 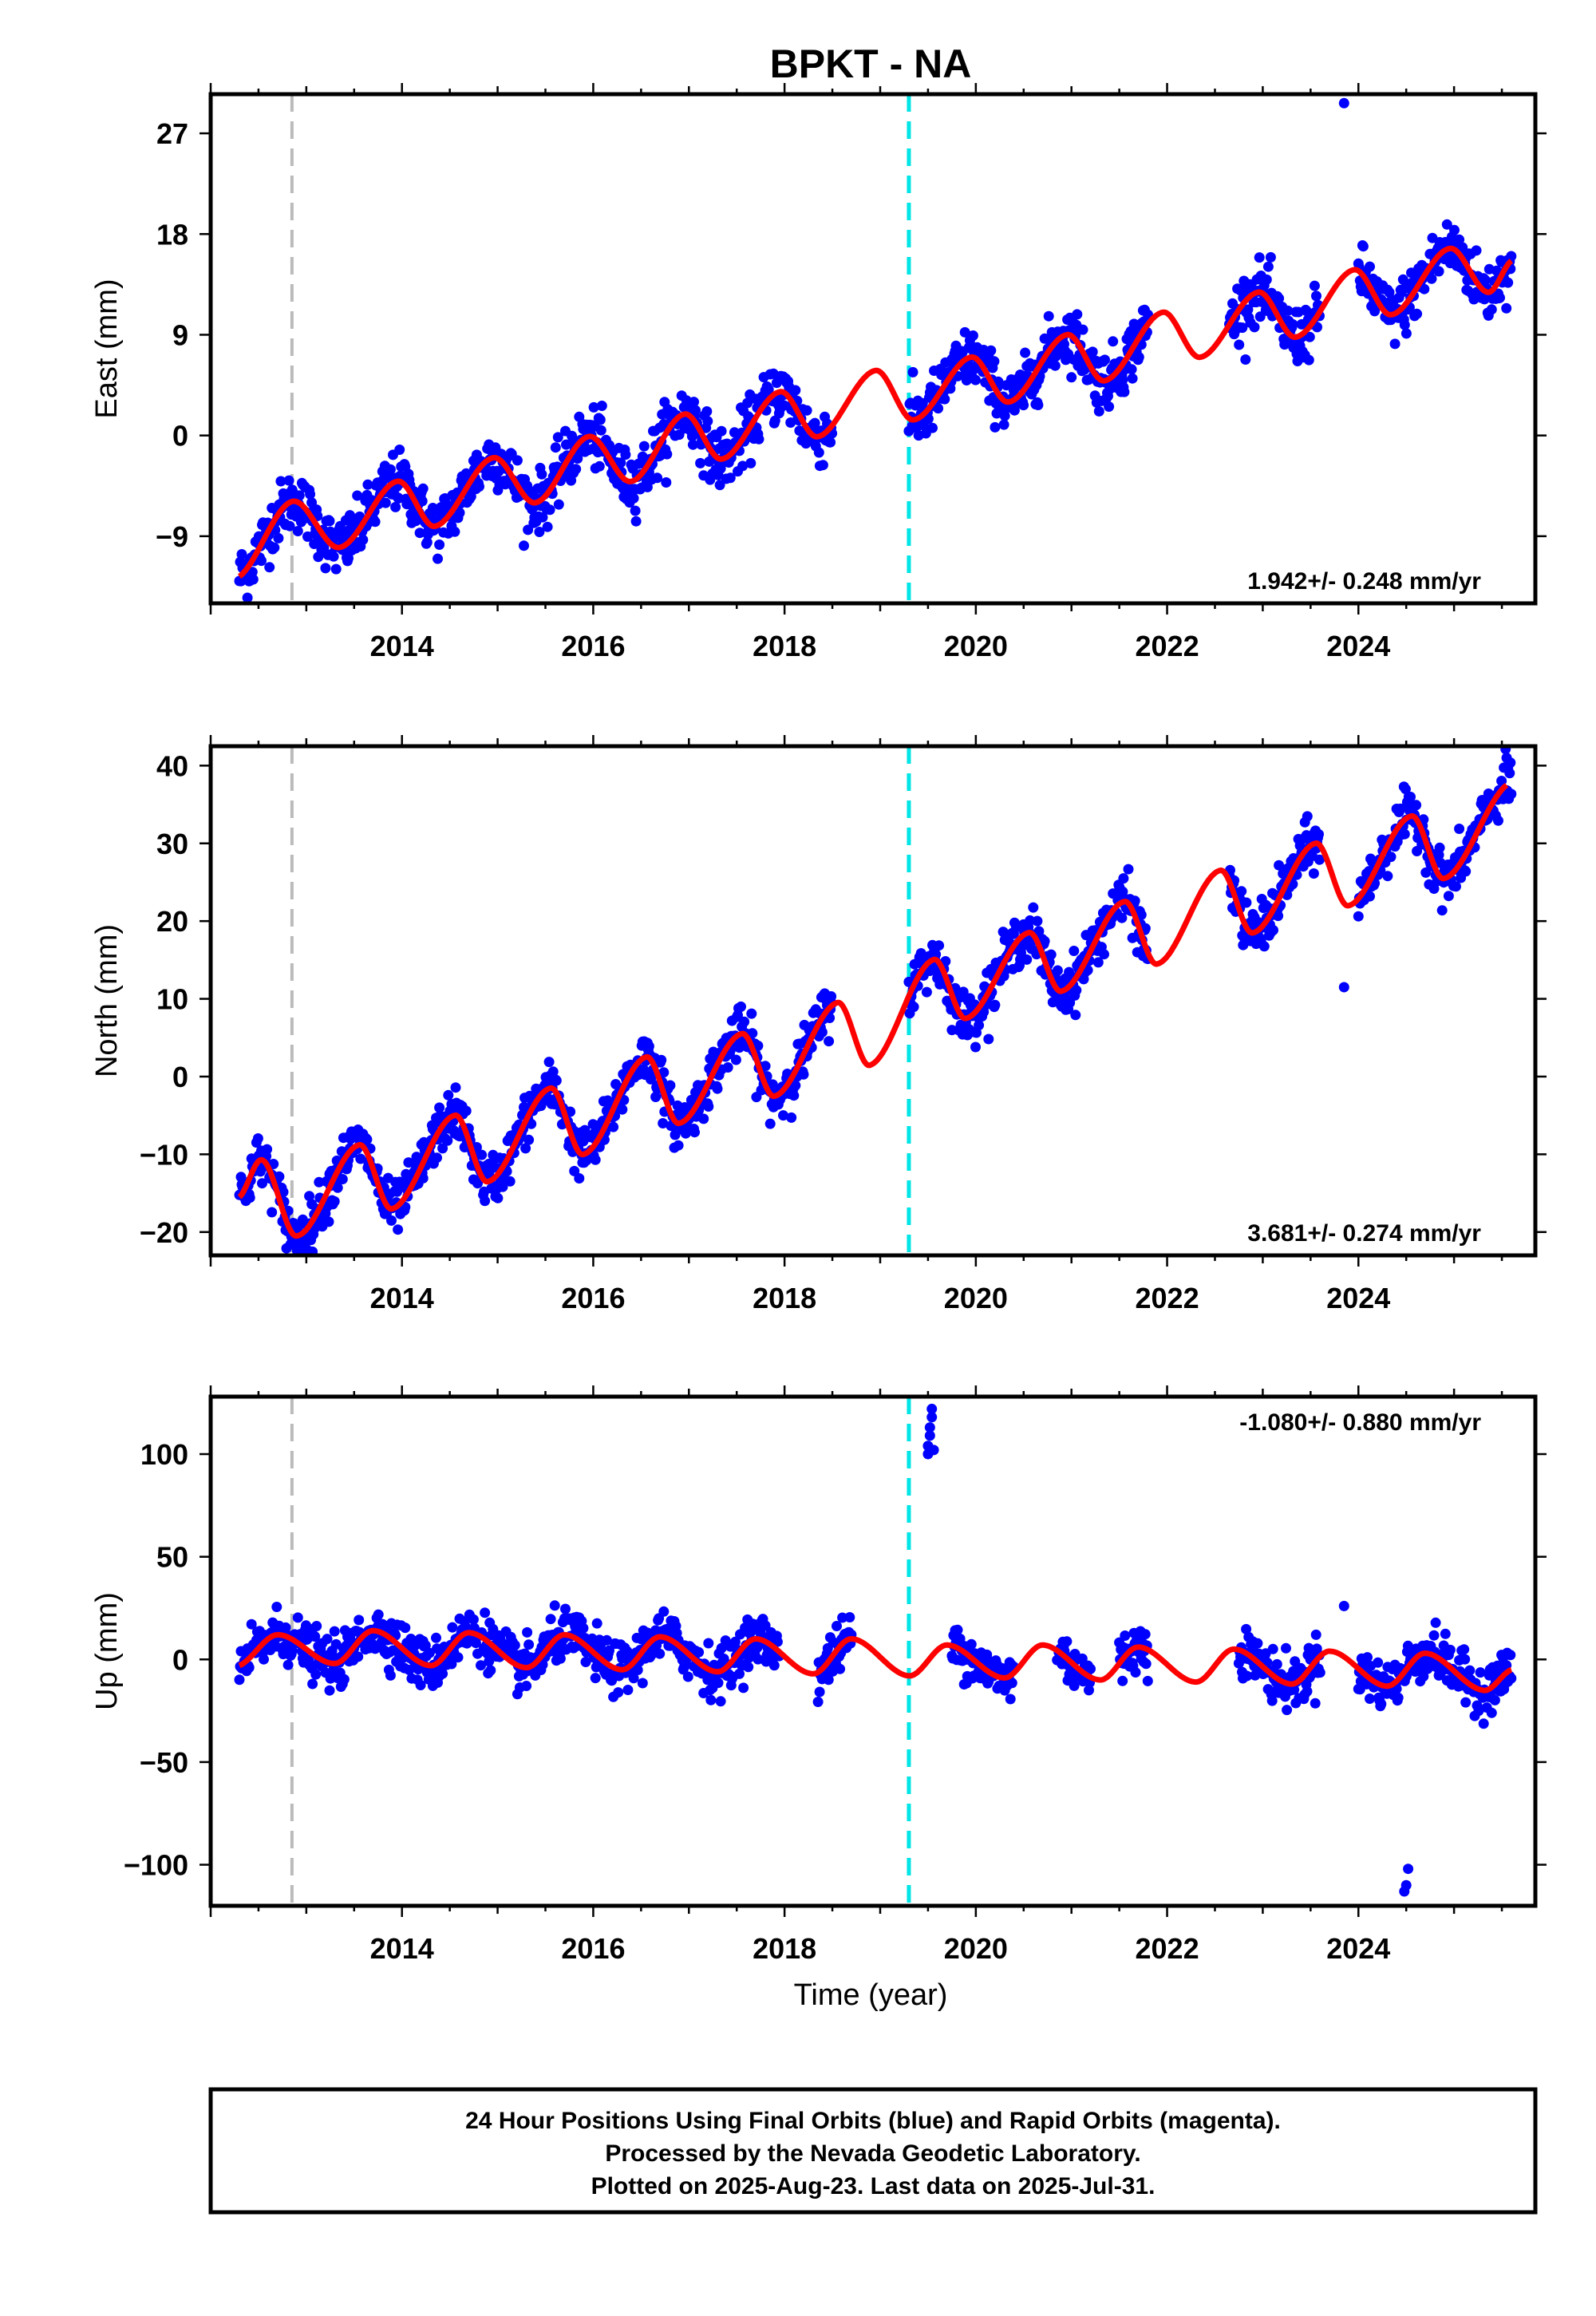 I want to click on outlier-point, so click(x=1408, y=1869).